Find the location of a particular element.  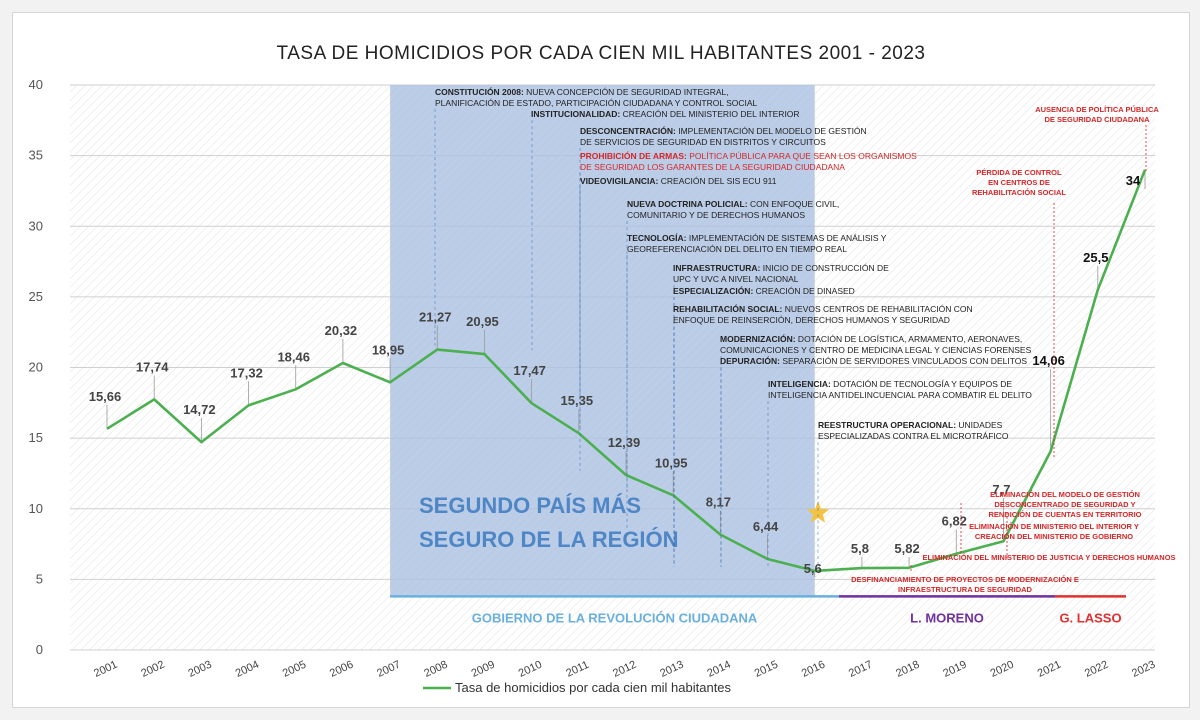

y-tick-label: 40 is located at coordinates (36, 84).